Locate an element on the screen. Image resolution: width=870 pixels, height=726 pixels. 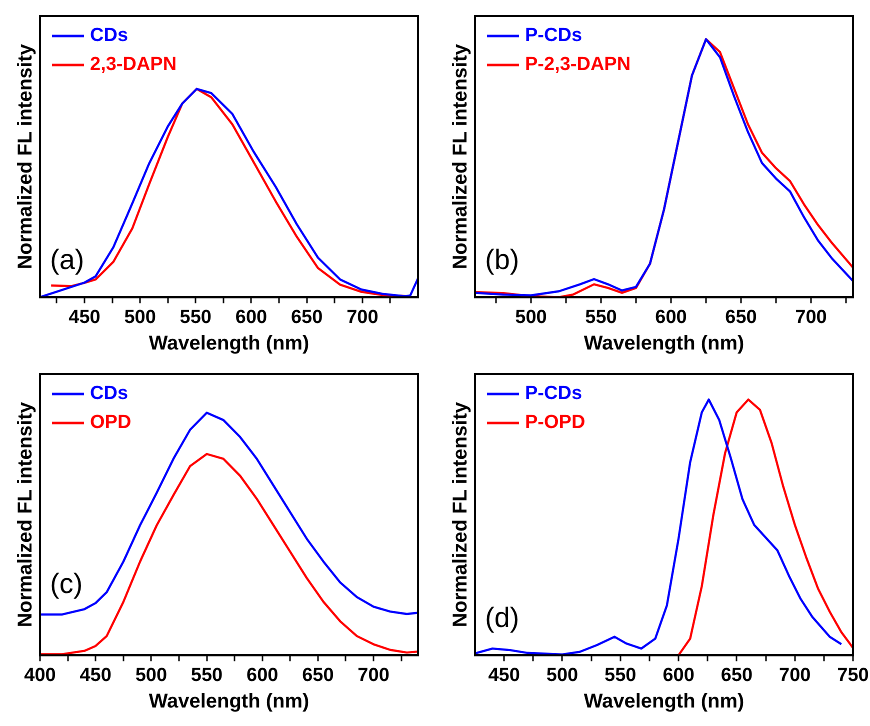
legend-label: P-OPD is located at coordinates (555, 423).